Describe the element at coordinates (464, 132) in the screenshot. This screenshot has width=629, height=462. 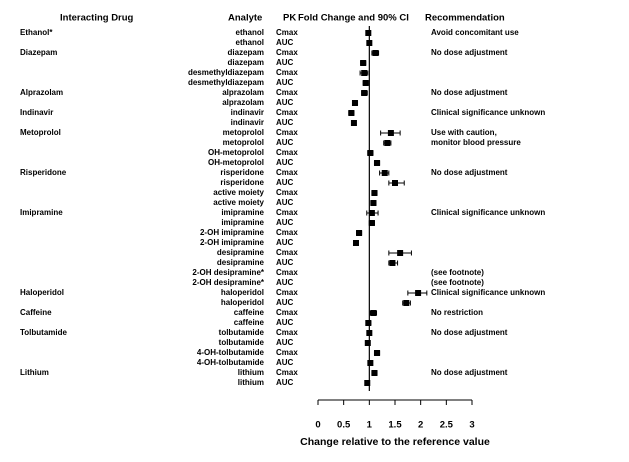
I see `recommendation: Use with caution,` at that location.